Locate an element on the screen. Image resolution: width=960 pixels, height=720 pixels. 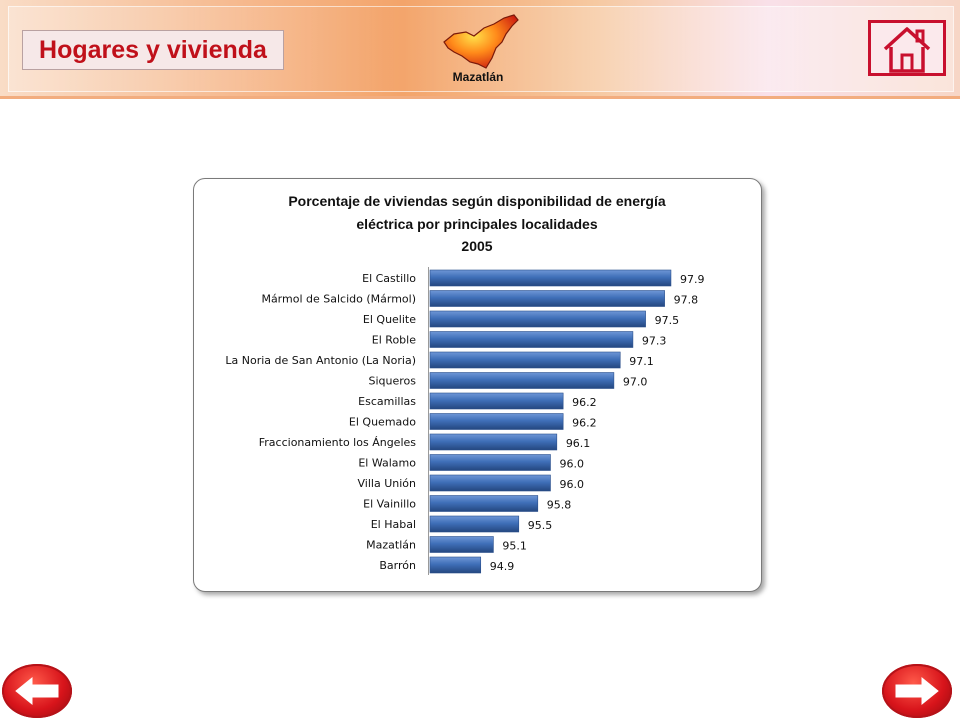
value-label: 95.8 is located at coordinates (559, 505).